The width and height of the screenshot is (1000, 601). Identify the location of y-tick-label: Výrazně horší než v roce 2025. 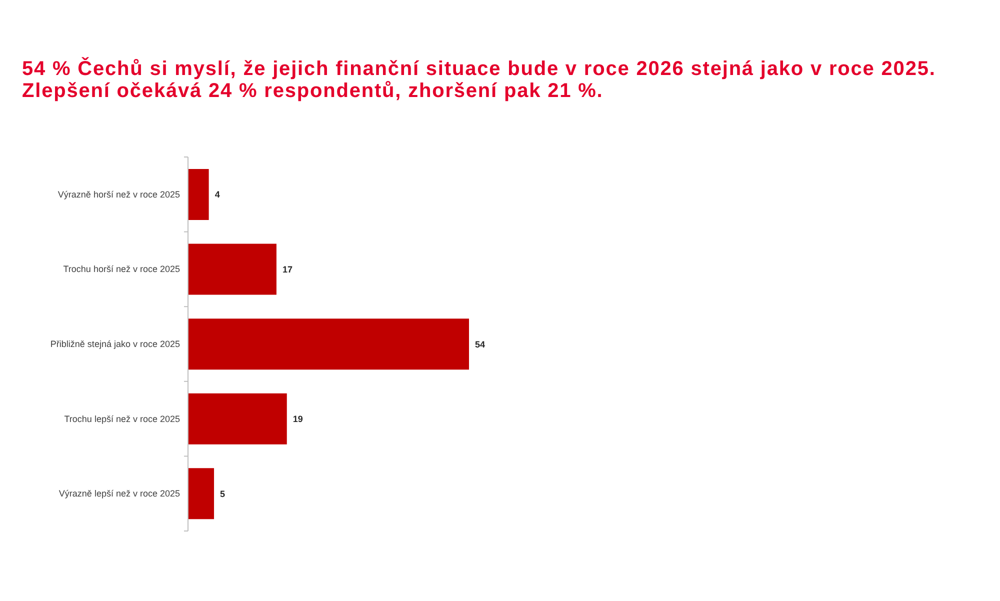
(119, 194).